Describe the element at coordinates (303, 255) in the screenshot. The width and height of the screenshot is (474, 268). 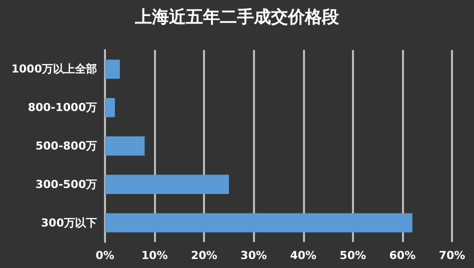
I see `x-tick-label: 40%` at that location.